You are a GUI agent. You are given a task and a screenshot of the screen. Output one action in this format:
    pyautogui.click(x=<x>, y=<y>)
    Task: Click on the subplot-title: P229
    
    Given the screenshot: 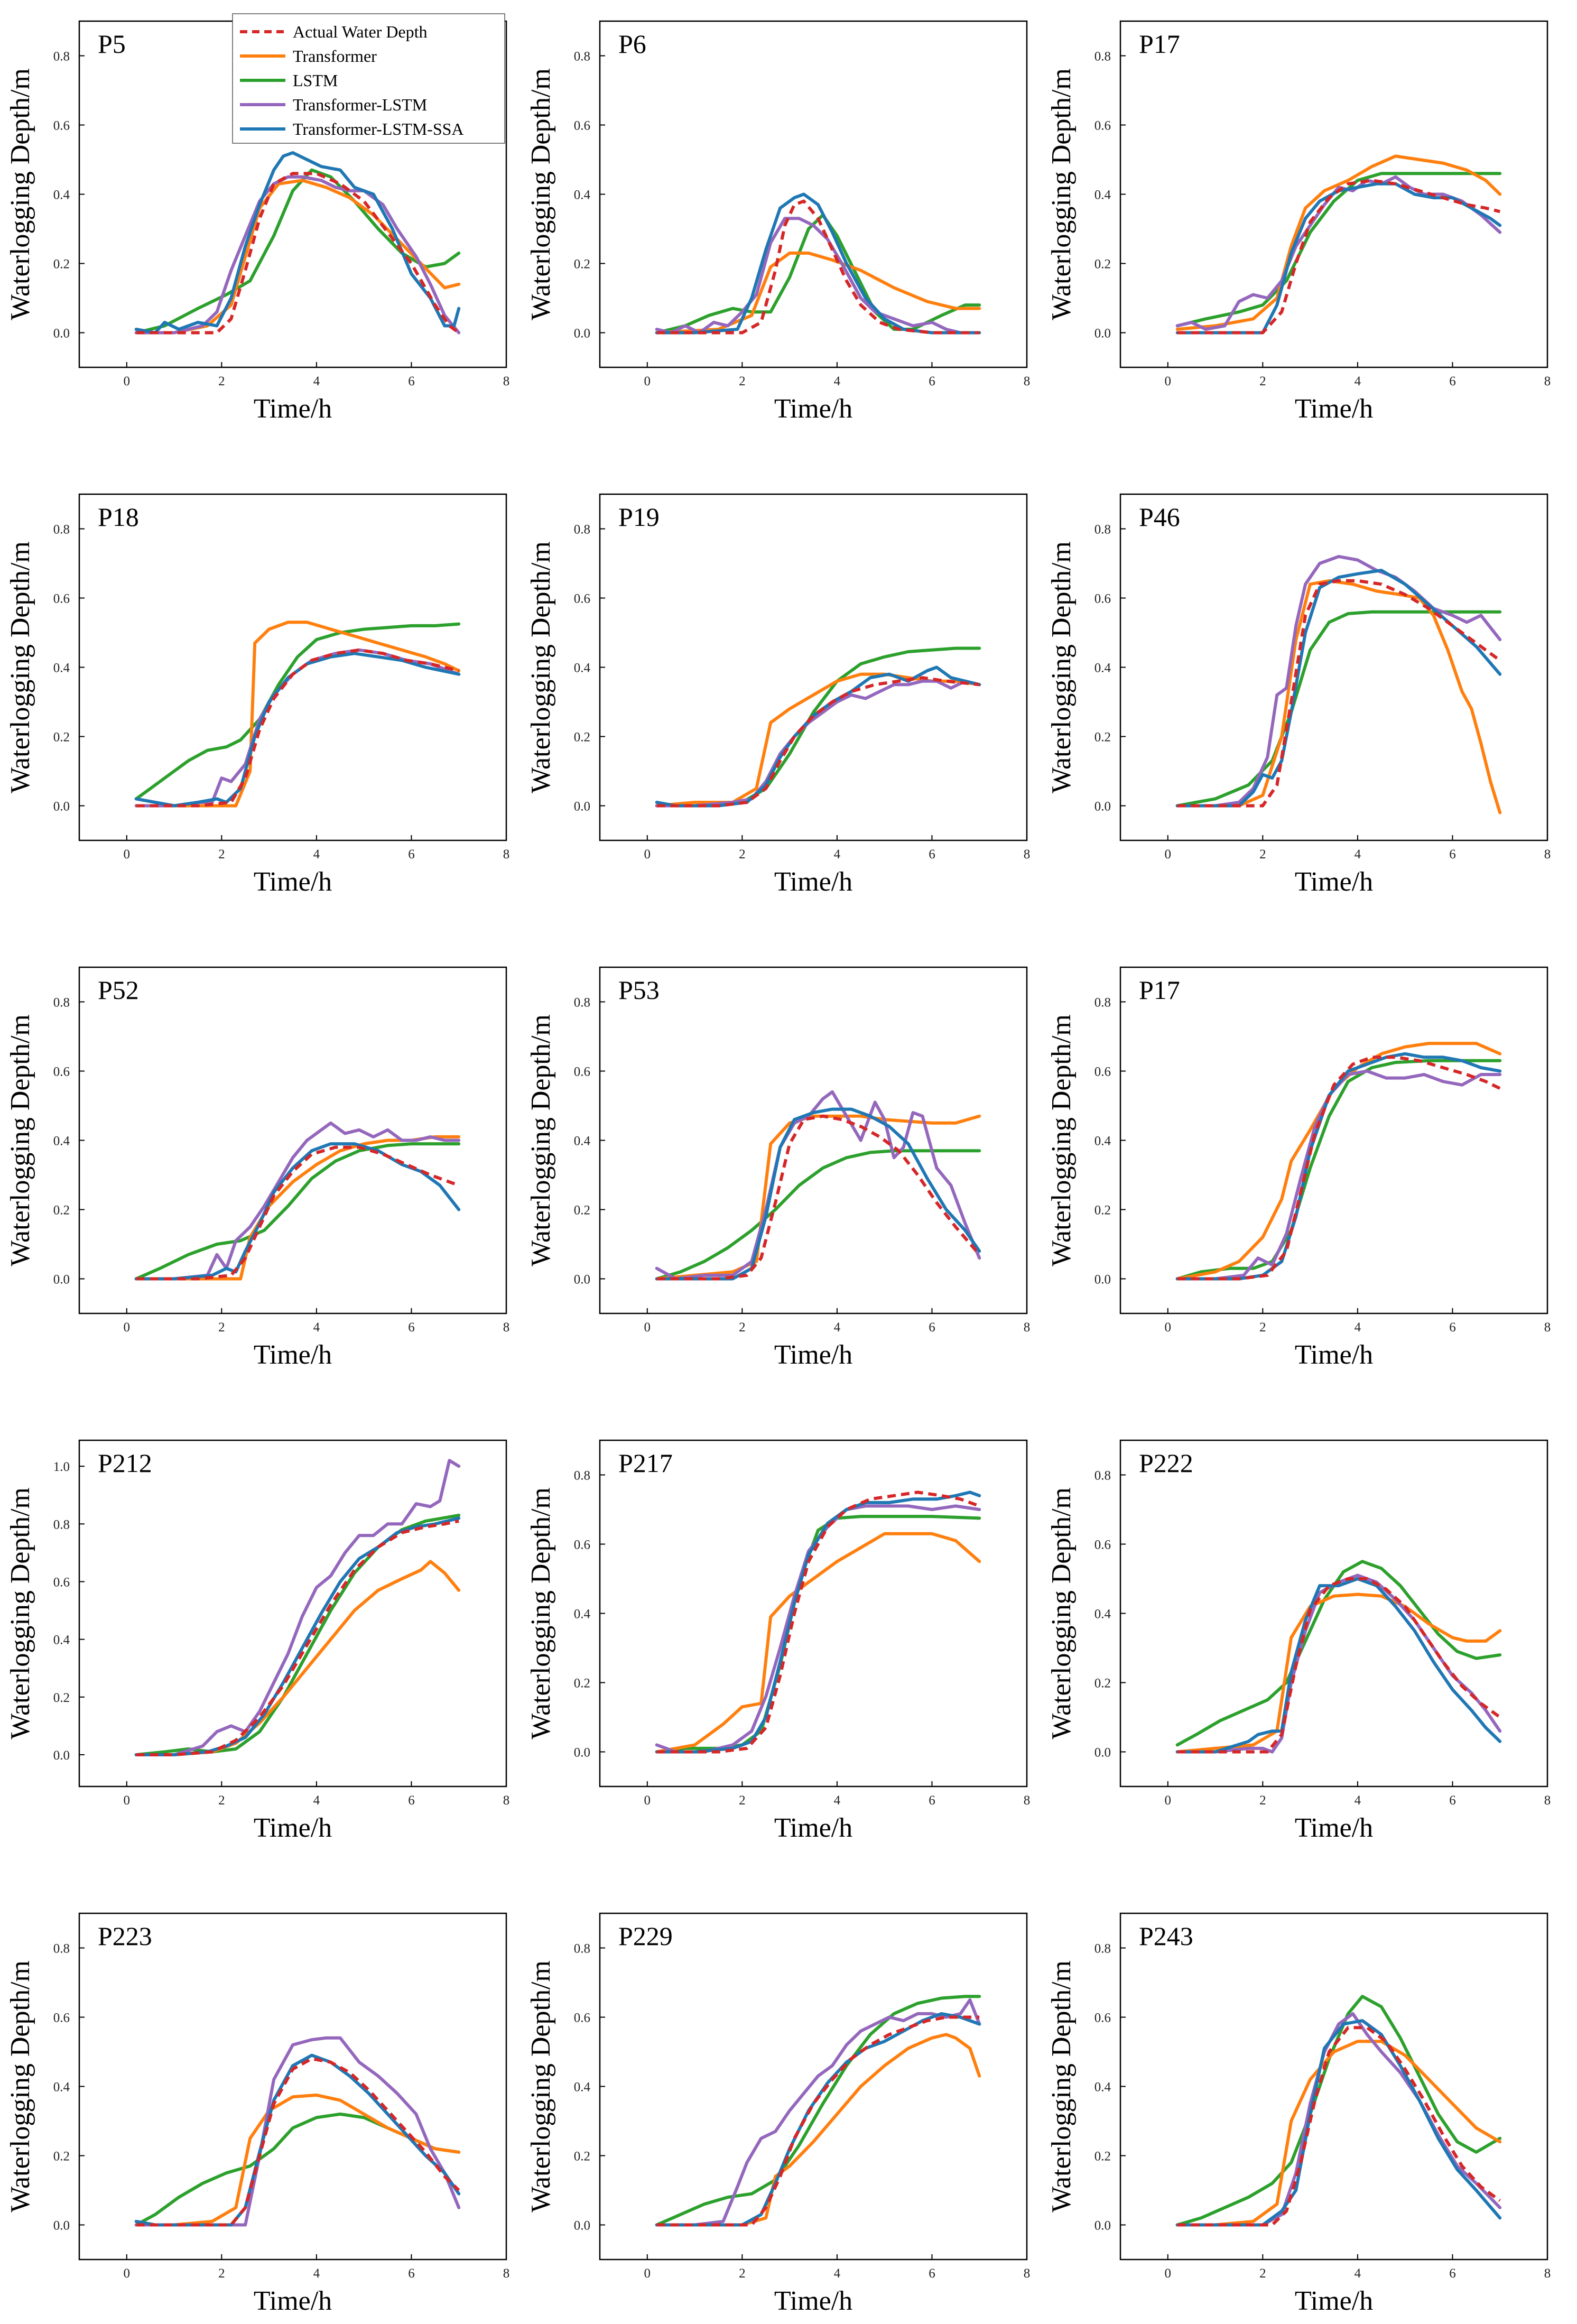 What is the action you would take?
    pyautogui.click(x=645, y=1936)
    